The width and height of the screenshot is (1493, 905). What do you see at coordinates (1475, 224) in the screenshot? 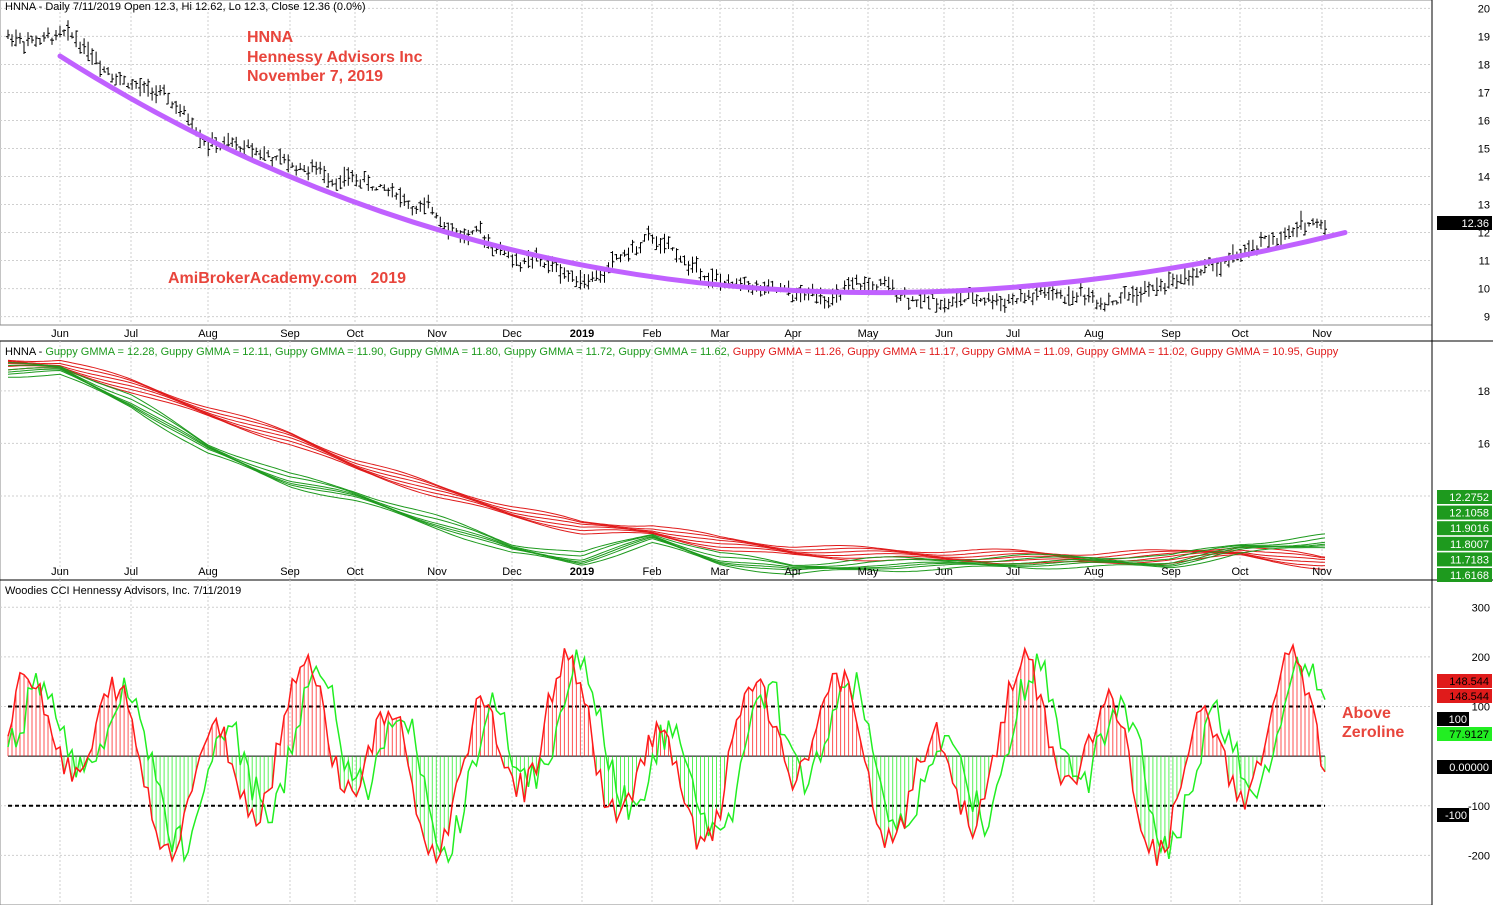
I see `price-last-label: 12.36` at bounding box center [1475, 224].